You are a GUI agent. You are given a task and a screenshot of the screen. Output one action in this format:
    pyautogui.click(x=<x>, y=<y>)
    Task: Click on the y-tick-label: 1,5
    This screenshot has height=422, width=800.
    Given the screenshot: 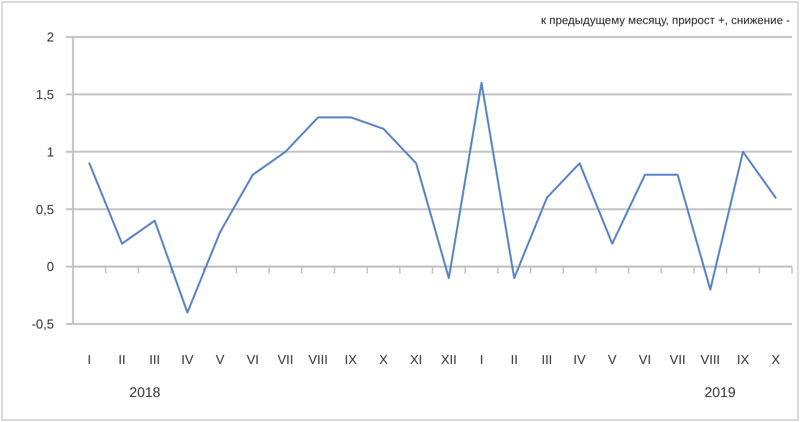 What is the action you would take?
    pyautogui.click(x=45, y=94)
    